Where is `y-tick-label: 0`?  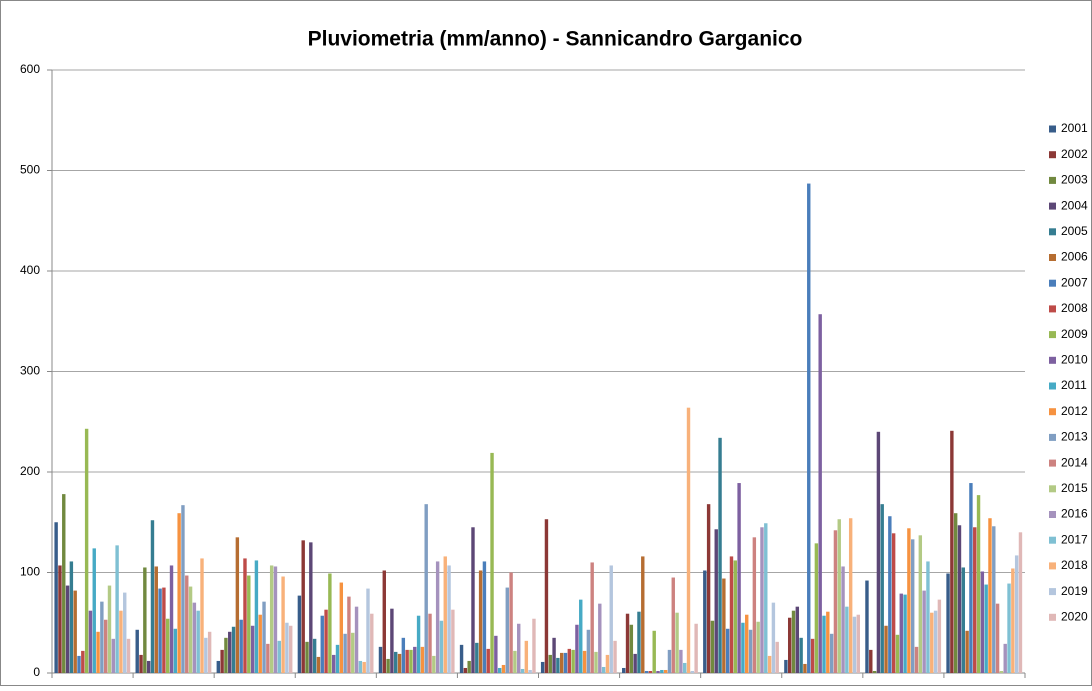
y-tick-label: 0 is located at coordinates (36, 672).